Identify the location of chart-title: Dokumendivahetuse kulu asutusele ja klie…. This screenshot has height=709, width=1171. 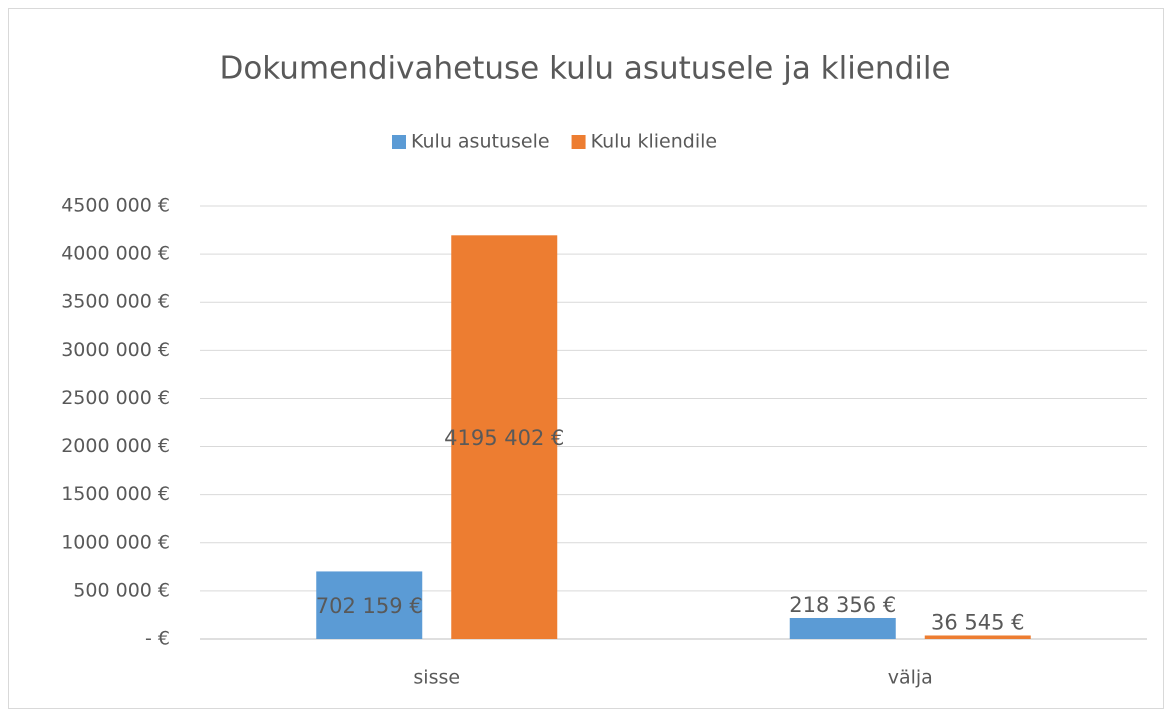
(584, 69).